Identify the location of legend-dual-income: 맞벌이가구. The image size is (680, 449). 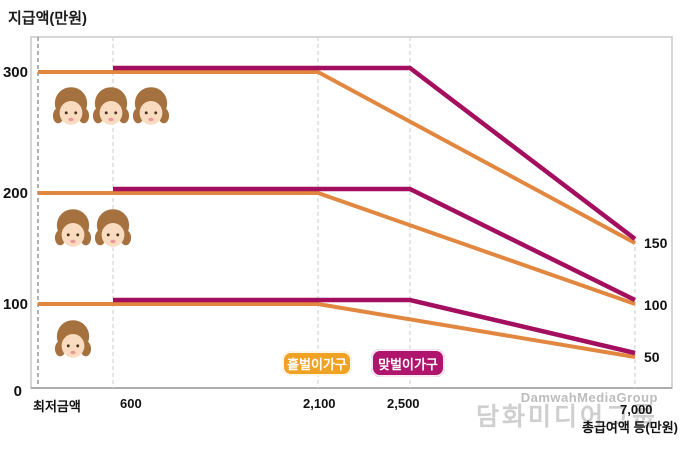
(408, 363).